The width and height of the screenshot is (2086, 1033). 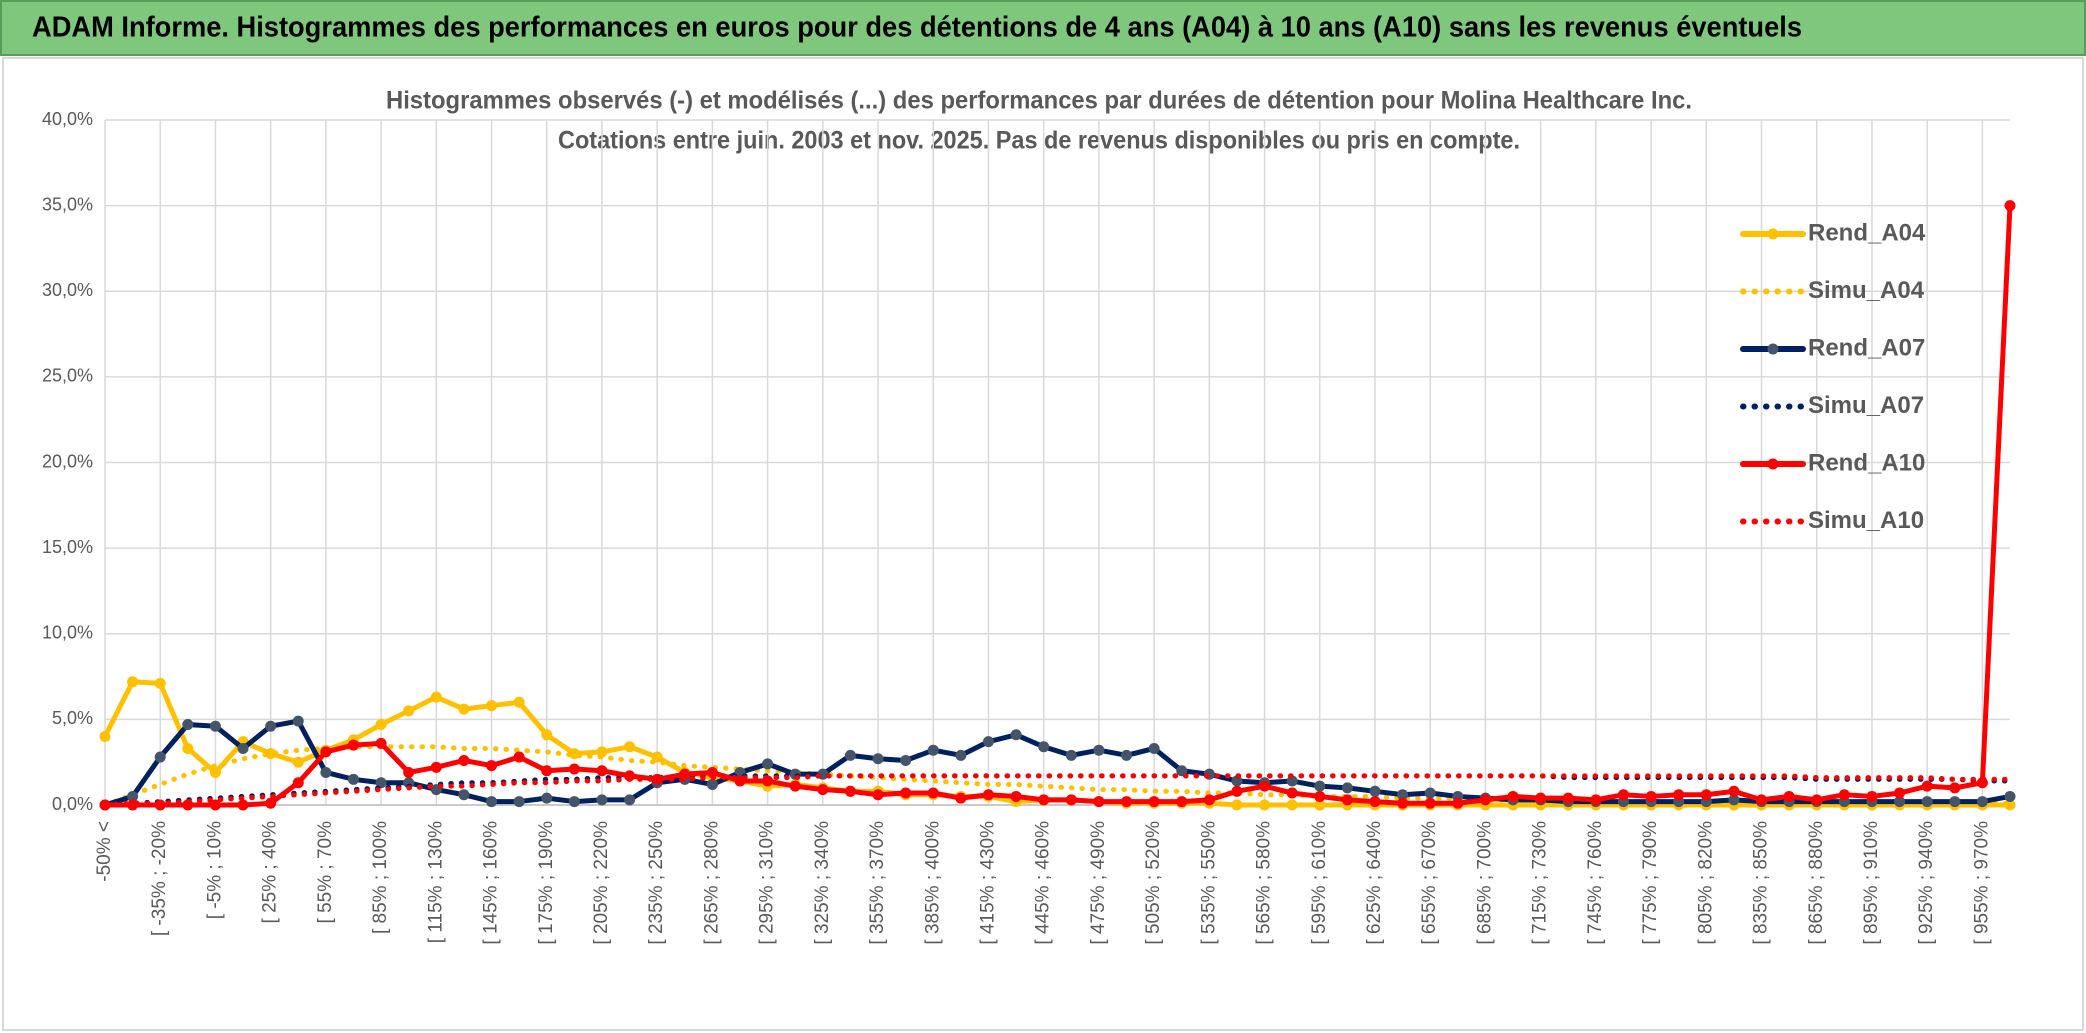 I want to click on y-tick-label: 20,0%, so click(x=67, y=461).